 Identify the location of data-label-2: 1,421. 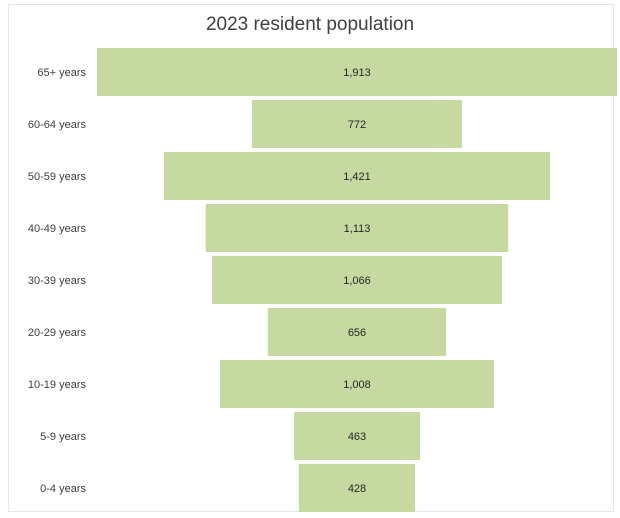
(357, 177).